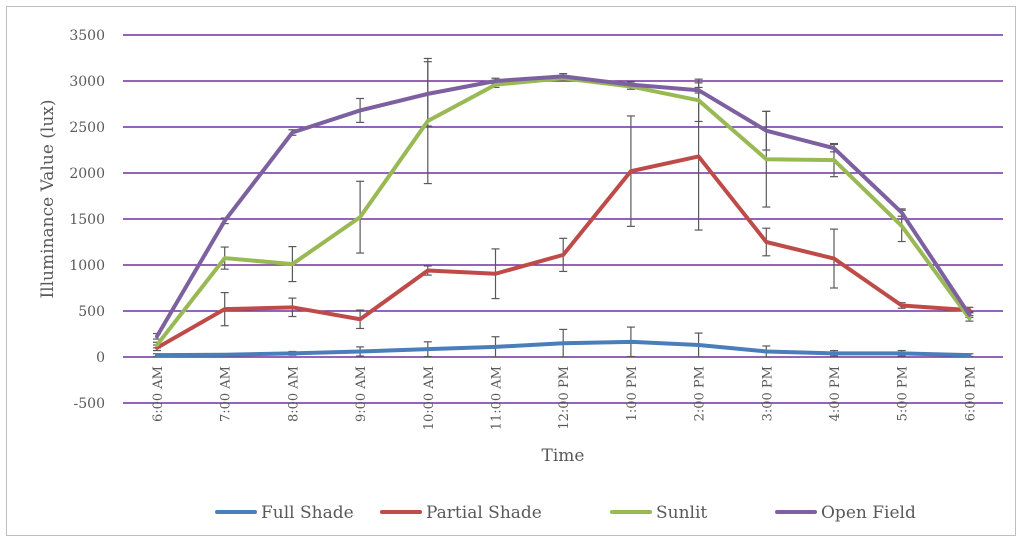  Describe the element at coordinates (700, 393) in the screenshot. I see `x-tick-2-00-pm: 2:00 PM` at that location.